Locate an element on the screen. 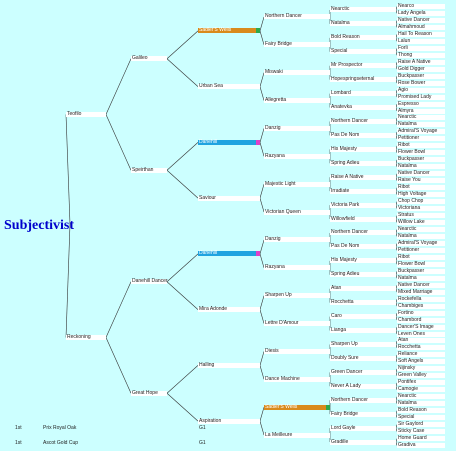  ancestor-gen4-sharpen-up: Sharpen Up is located at coordinates (297, 296).